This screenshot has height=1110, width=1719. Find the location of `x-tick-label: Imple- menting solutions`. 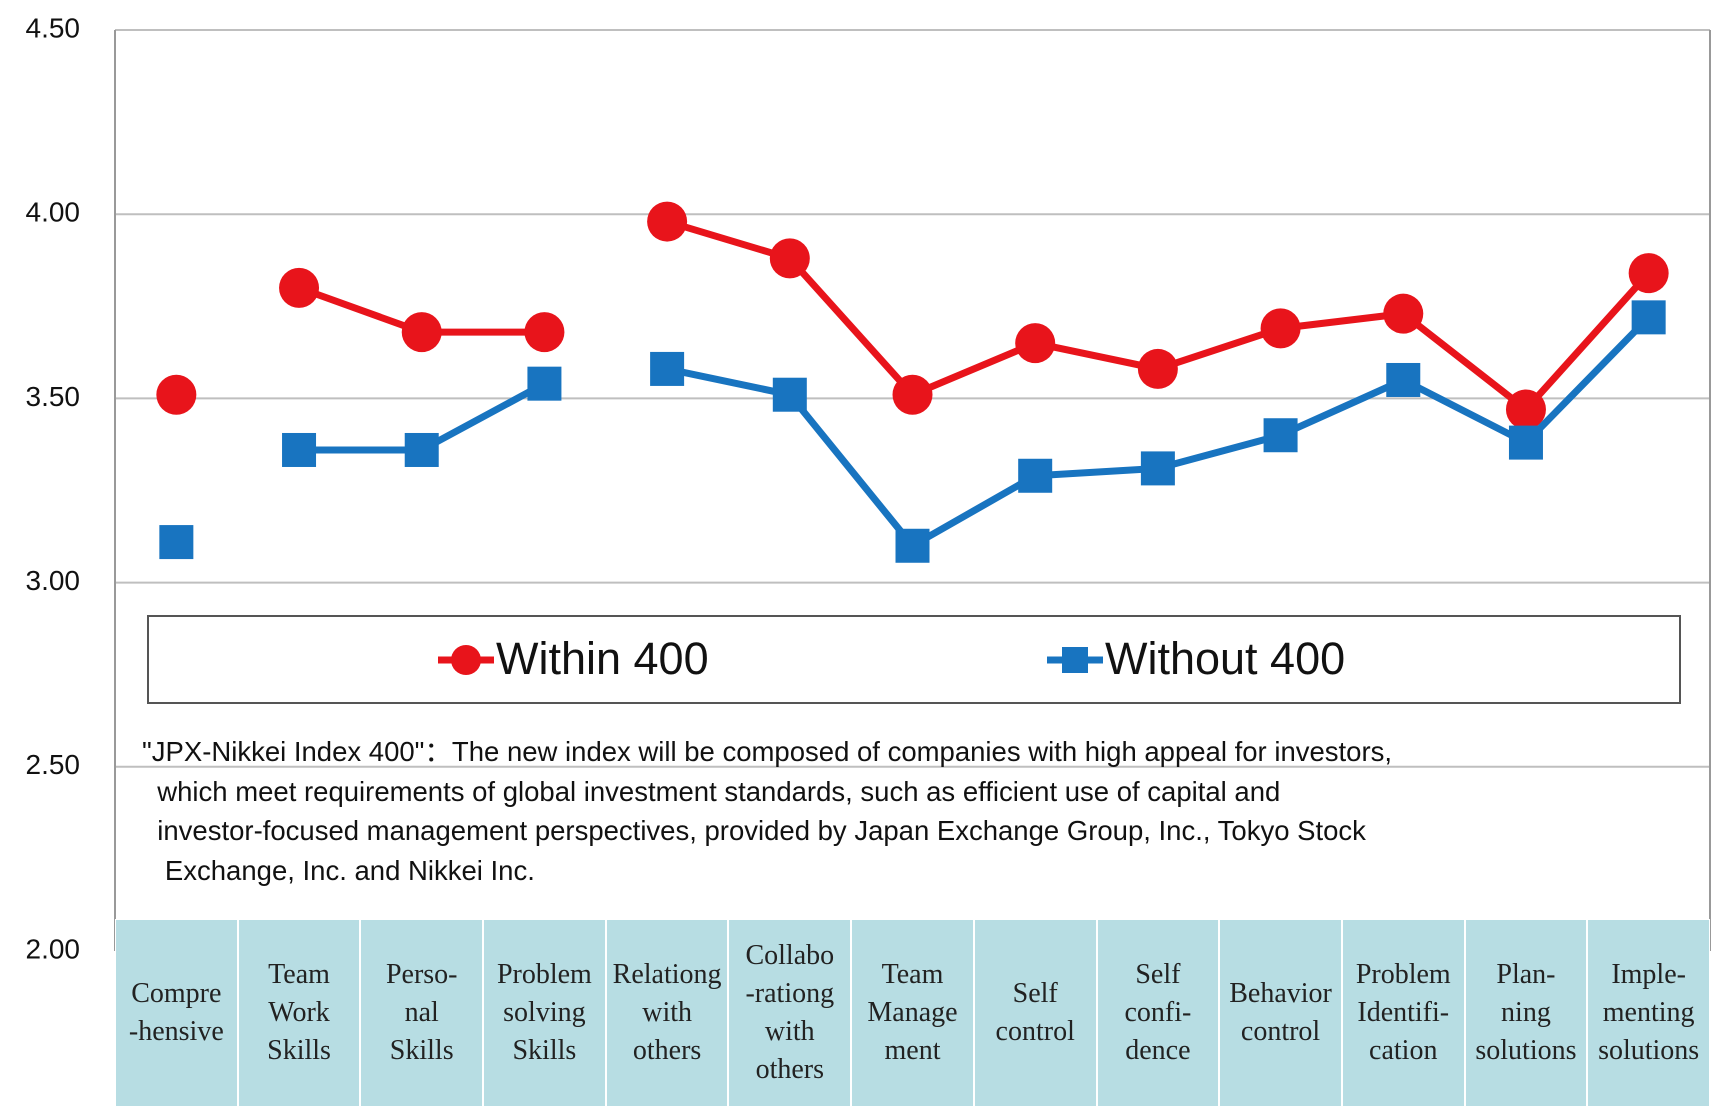

x-tick-label: Imple- menting solutions is located at coordinates (1648, 1013).